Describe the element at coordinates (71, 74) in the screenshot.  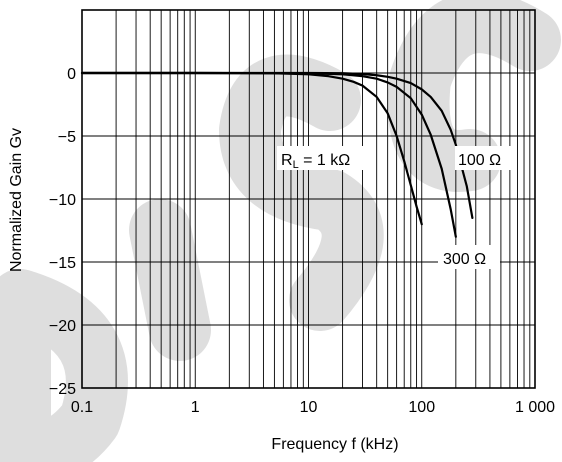
I see `y-tick-label: 0` at that location.